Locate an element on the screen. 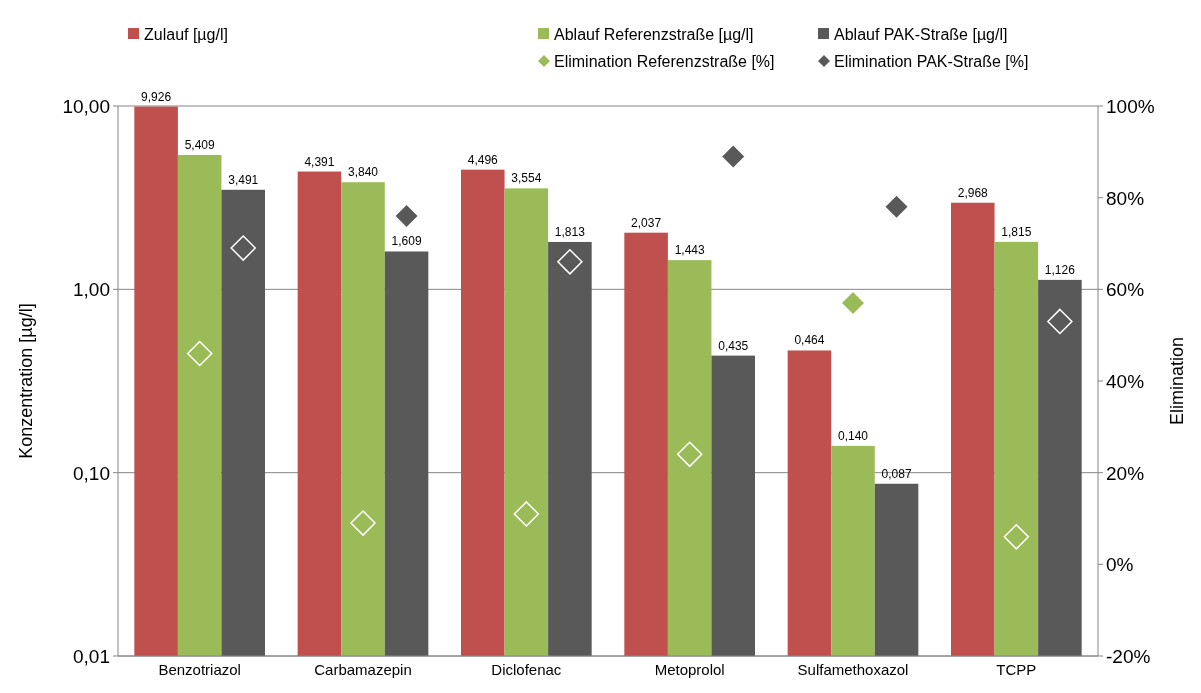 This screenshot has width=1201, height=693. data-label: 0,140 is located at coordinates (853, 435).